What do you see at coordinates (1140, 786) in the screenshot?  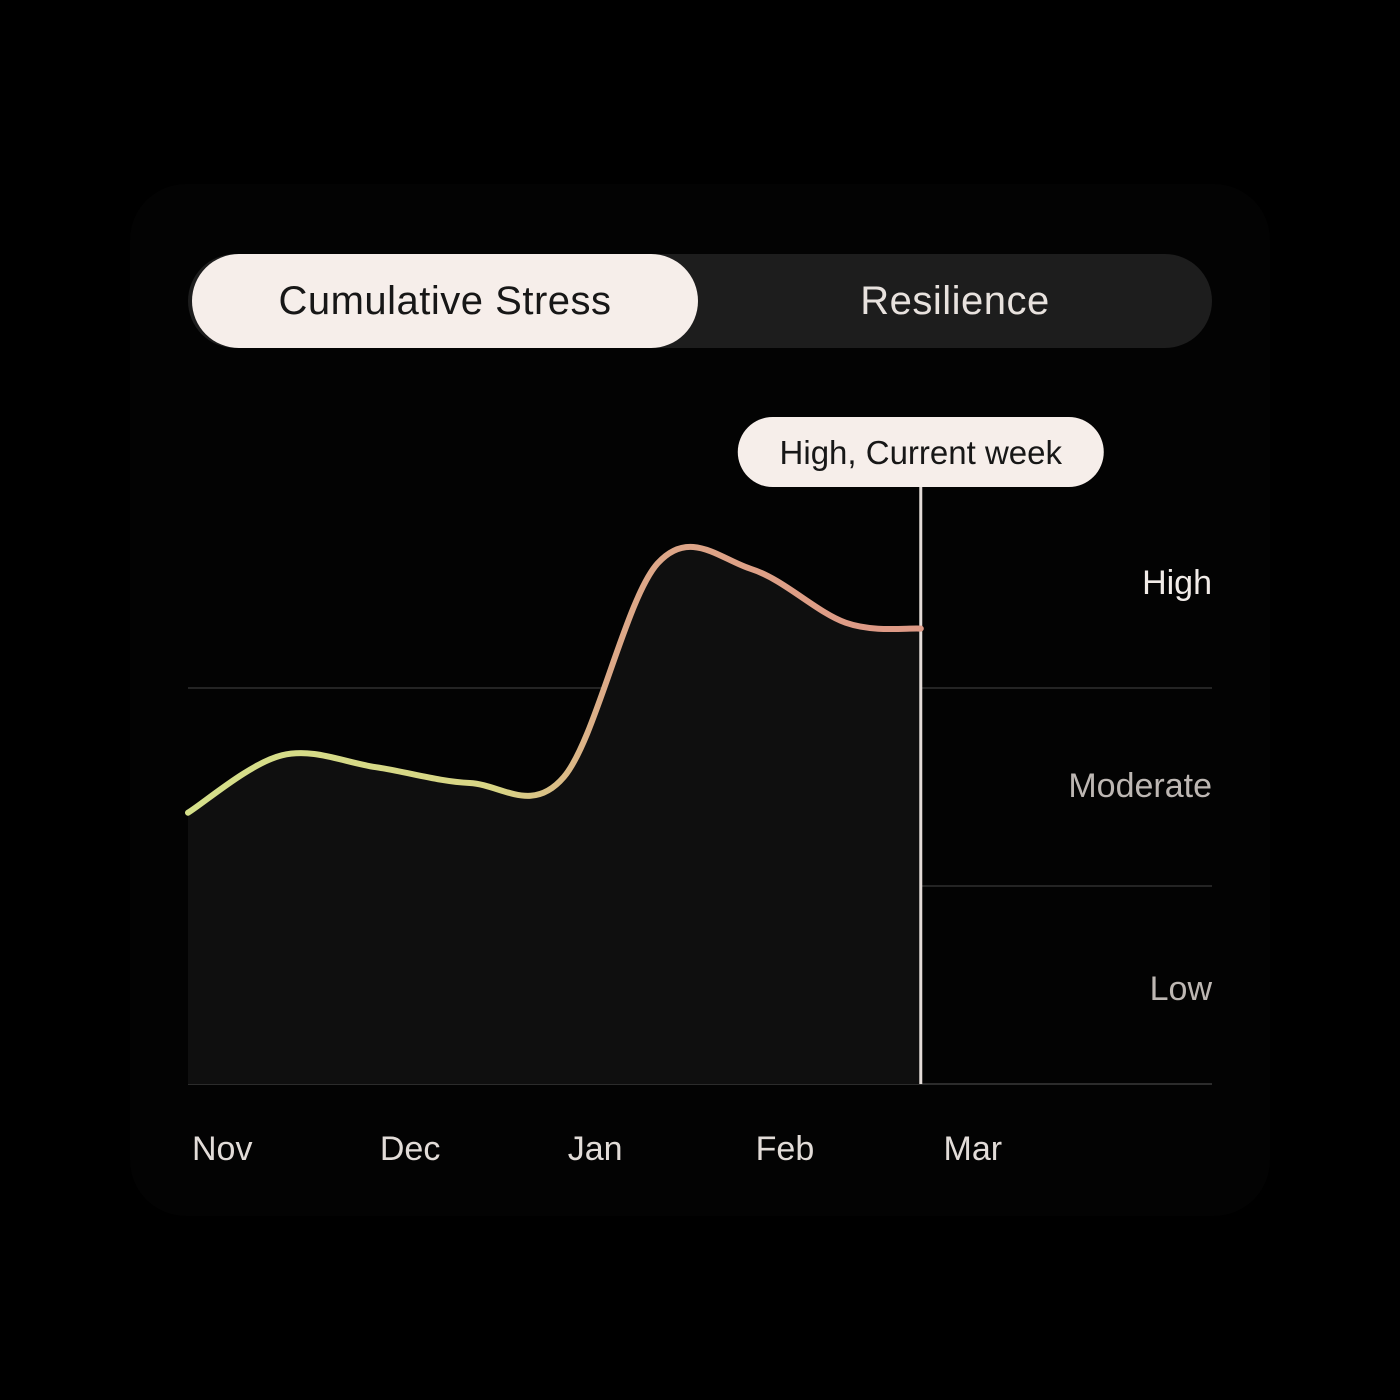 I see `band-label-moderate: Moderate` at bounding box center [1140, 786].